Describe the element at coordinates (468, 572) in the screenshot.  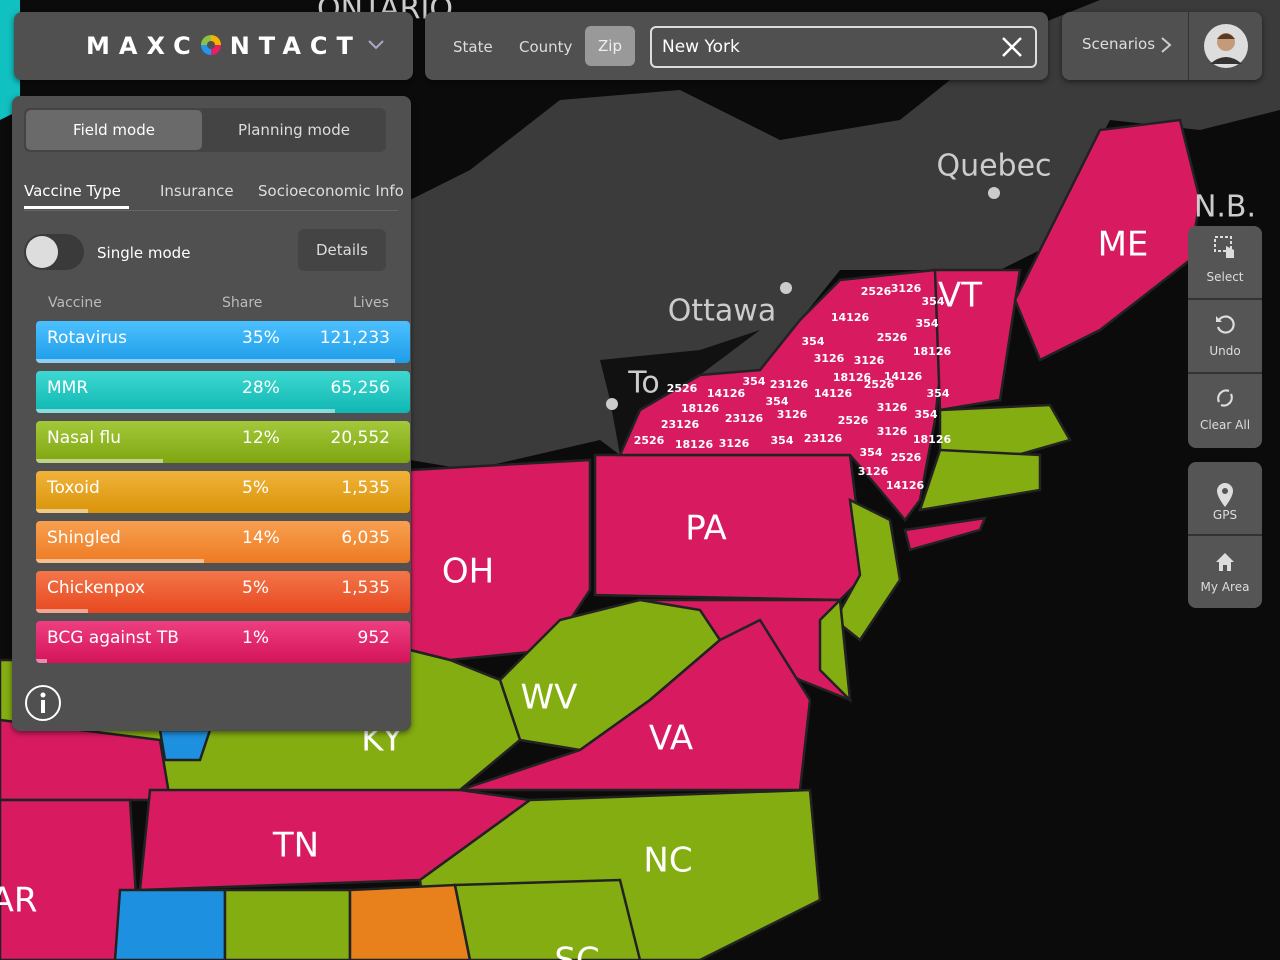
I see `map-label: OH` at that location.